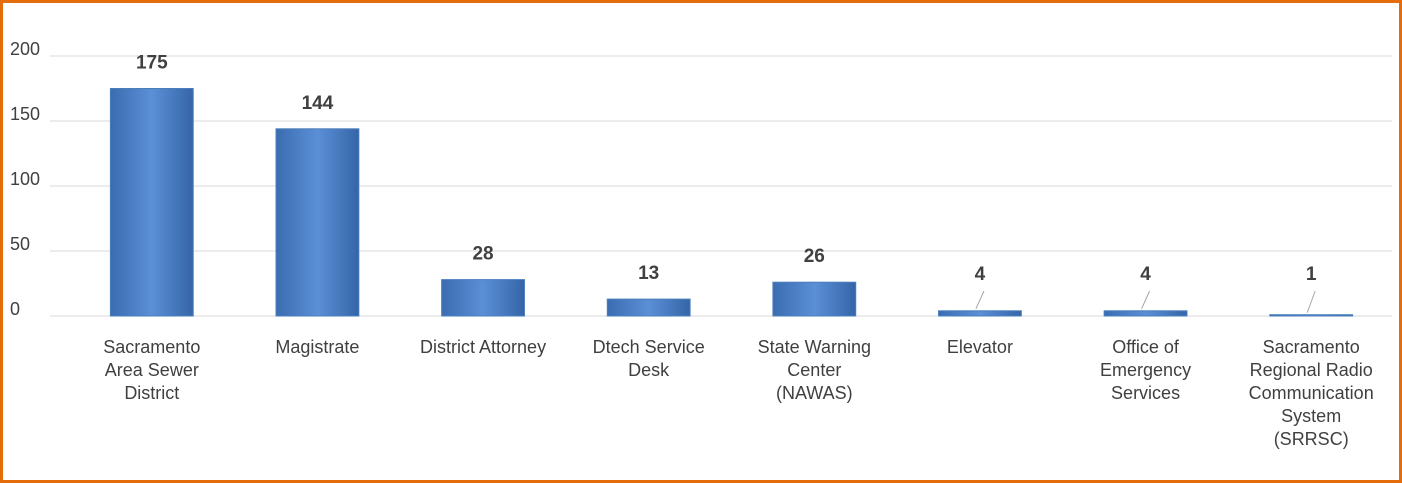  Describe the element at coordinates (25, 114) in the screenshot. I see `y-tick-label: 150` at that location.